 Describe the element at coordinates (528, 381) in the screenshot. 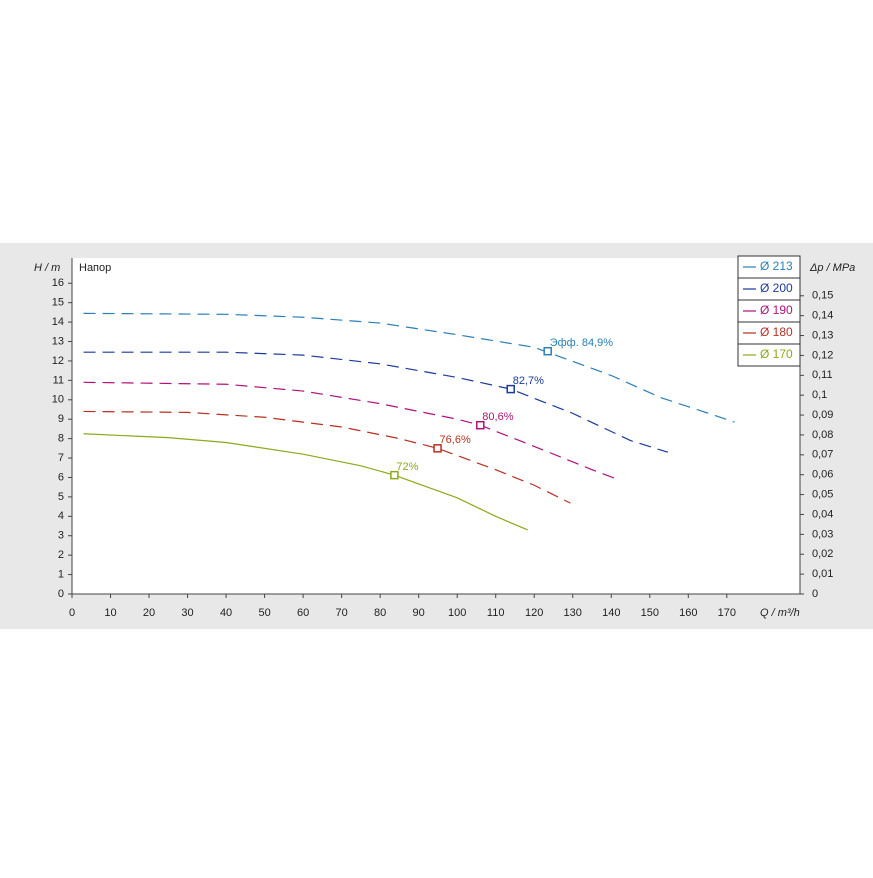

I see `efficiency-label: 82,7%` at that location.